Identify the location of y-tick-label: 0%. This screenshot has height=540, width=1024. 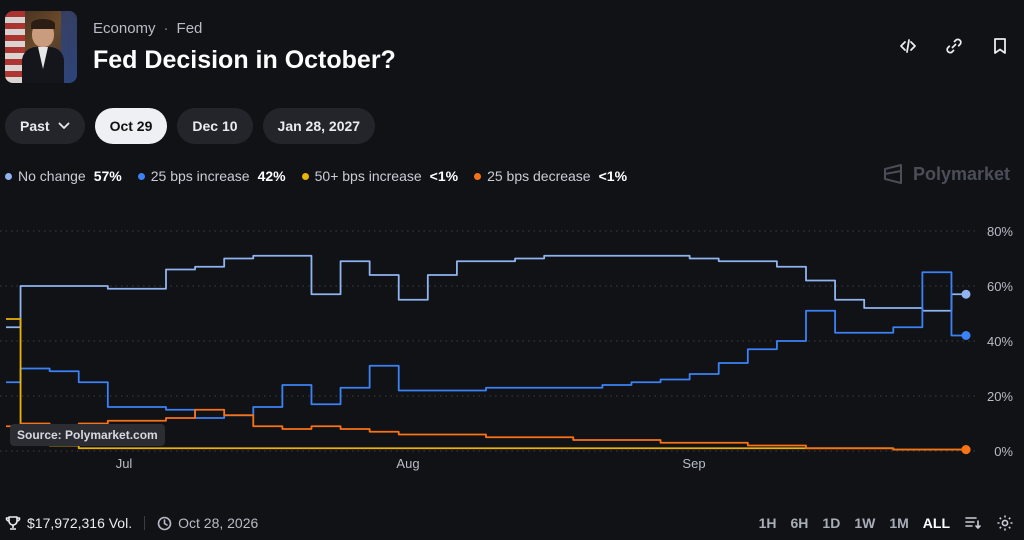
(1003, 451).